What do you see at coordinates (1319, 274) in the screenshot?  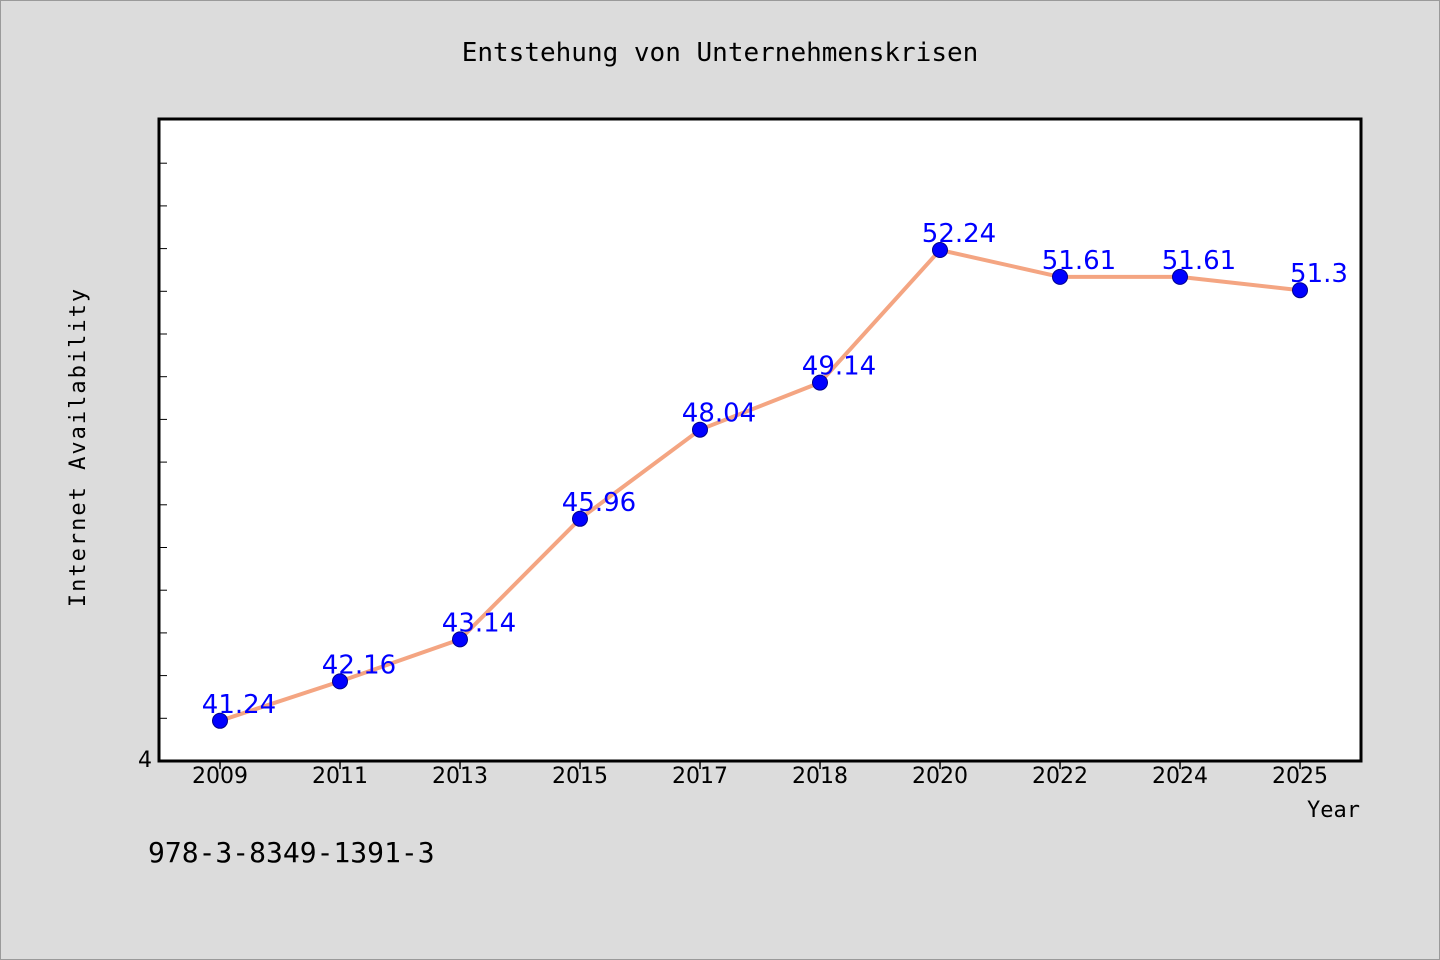 I see `data-label: 51.3` at bounding box center [1319, 274].